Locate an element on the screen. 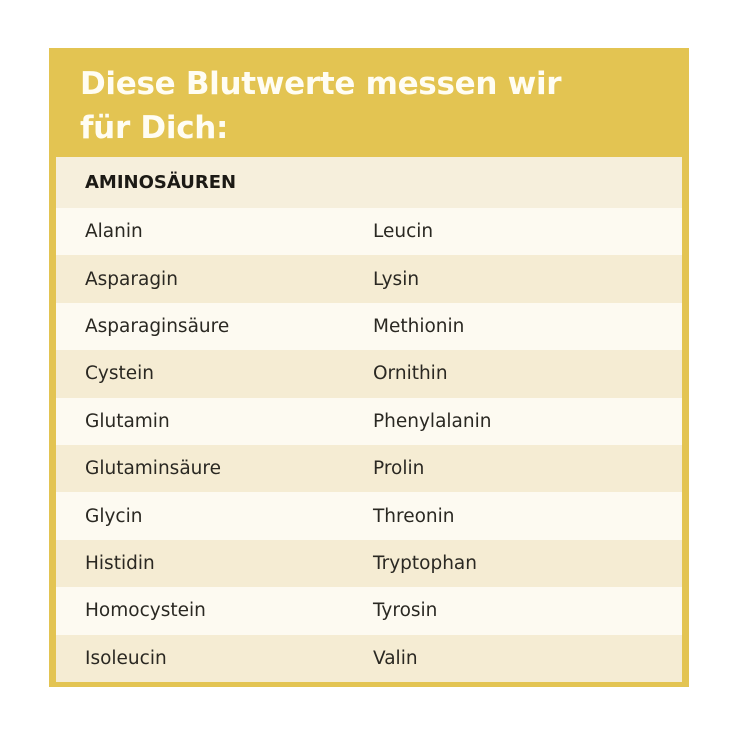 This screenshot has height=738, width=738. table-cell: Lysin is located at coordinates (396, 279).